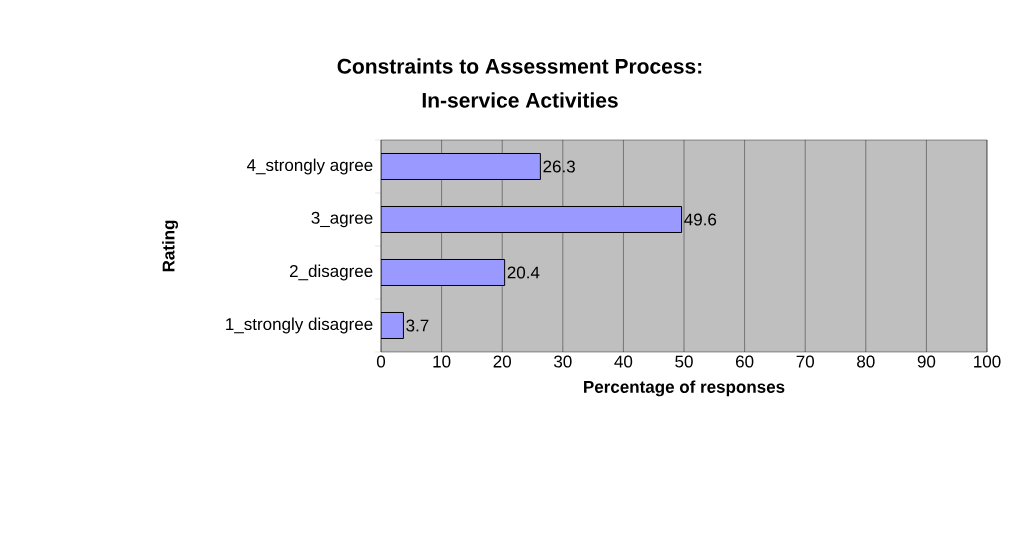 This screenshot has height=540, width=1016. Describe the element at coordinates (519, 83) in the screenshot. I see `chart-title: Constraints to Assessment Process: In-service Activities` at that location.